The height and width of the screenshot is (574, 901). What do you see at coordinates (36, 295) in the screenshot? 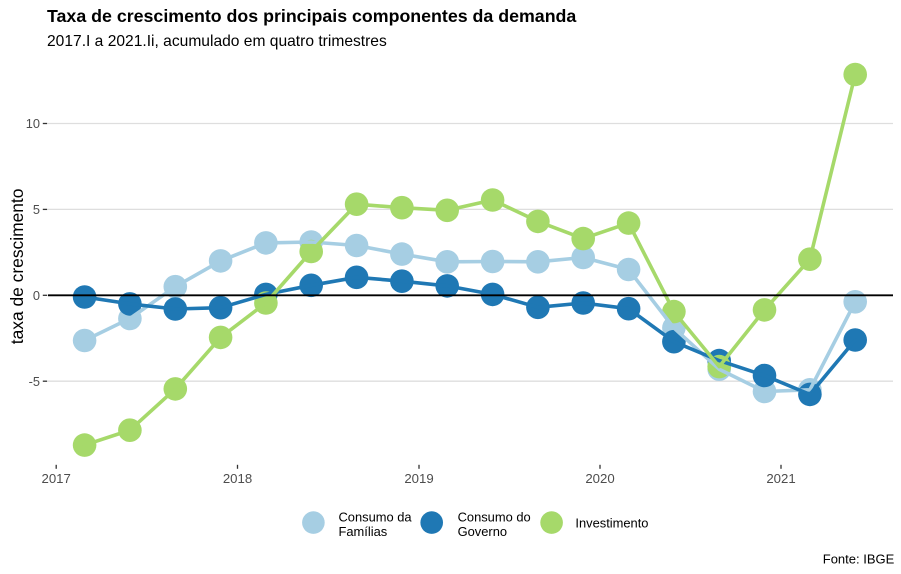
I see `svg-text: 0` at bounding box center [36, 295].